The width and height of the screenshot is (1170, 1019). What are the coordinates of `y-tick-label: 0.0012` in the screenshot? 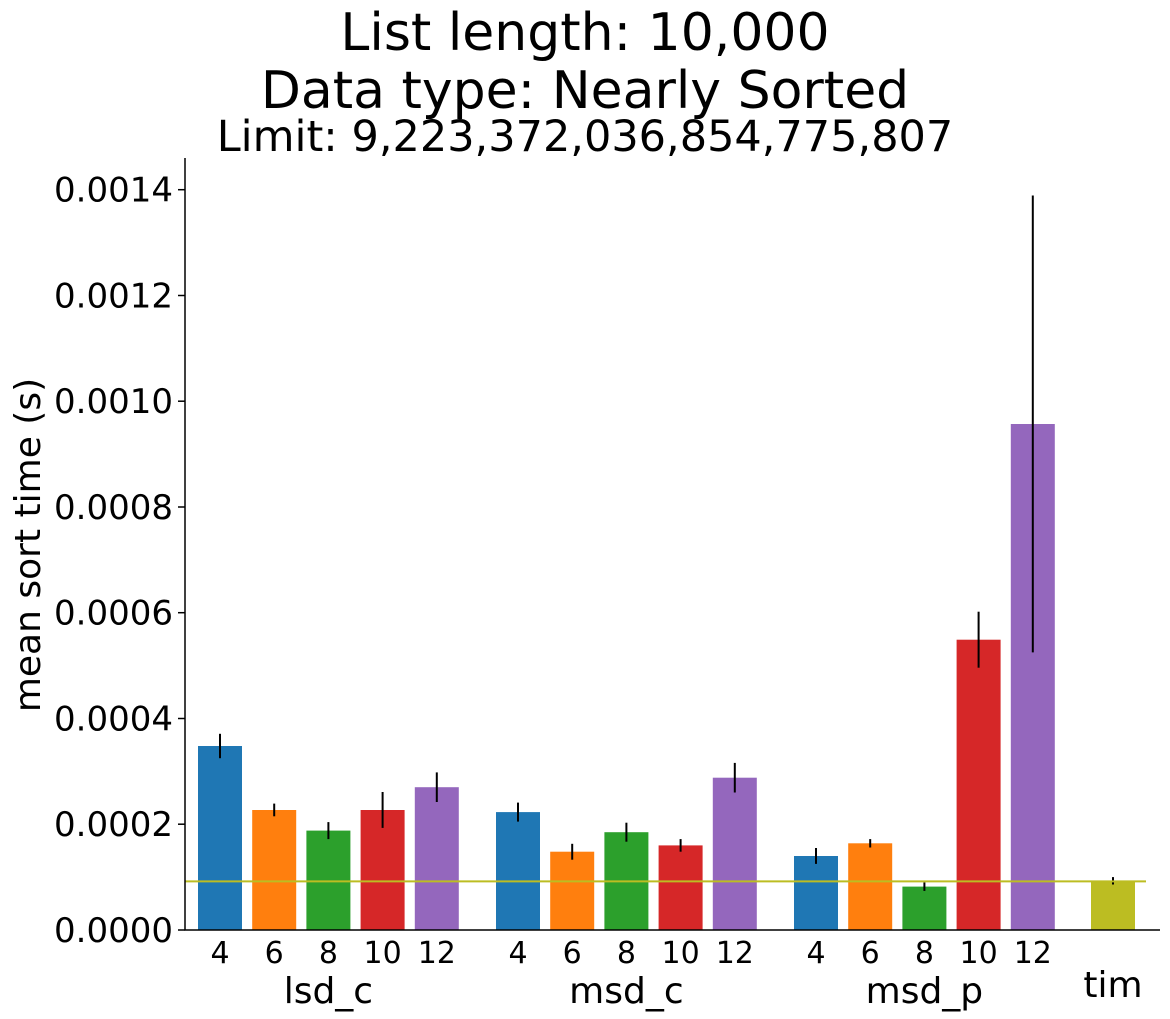 It's located at (113, 297).